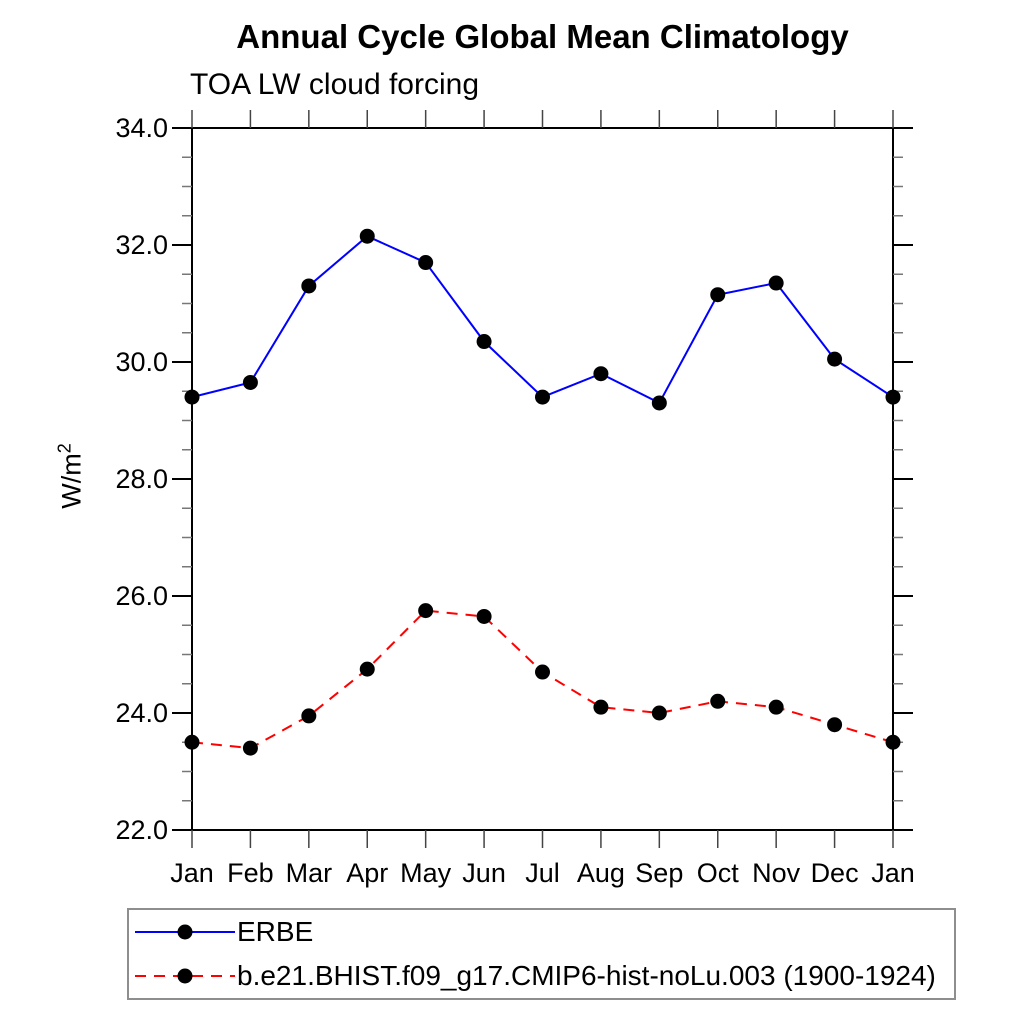 The width and height of the screenshot is (1024, 1024). What do you see at coordinates (141, 596) in the screenshot?
I see `y-tick-label: 26.0` at bounding box center [141, 596].